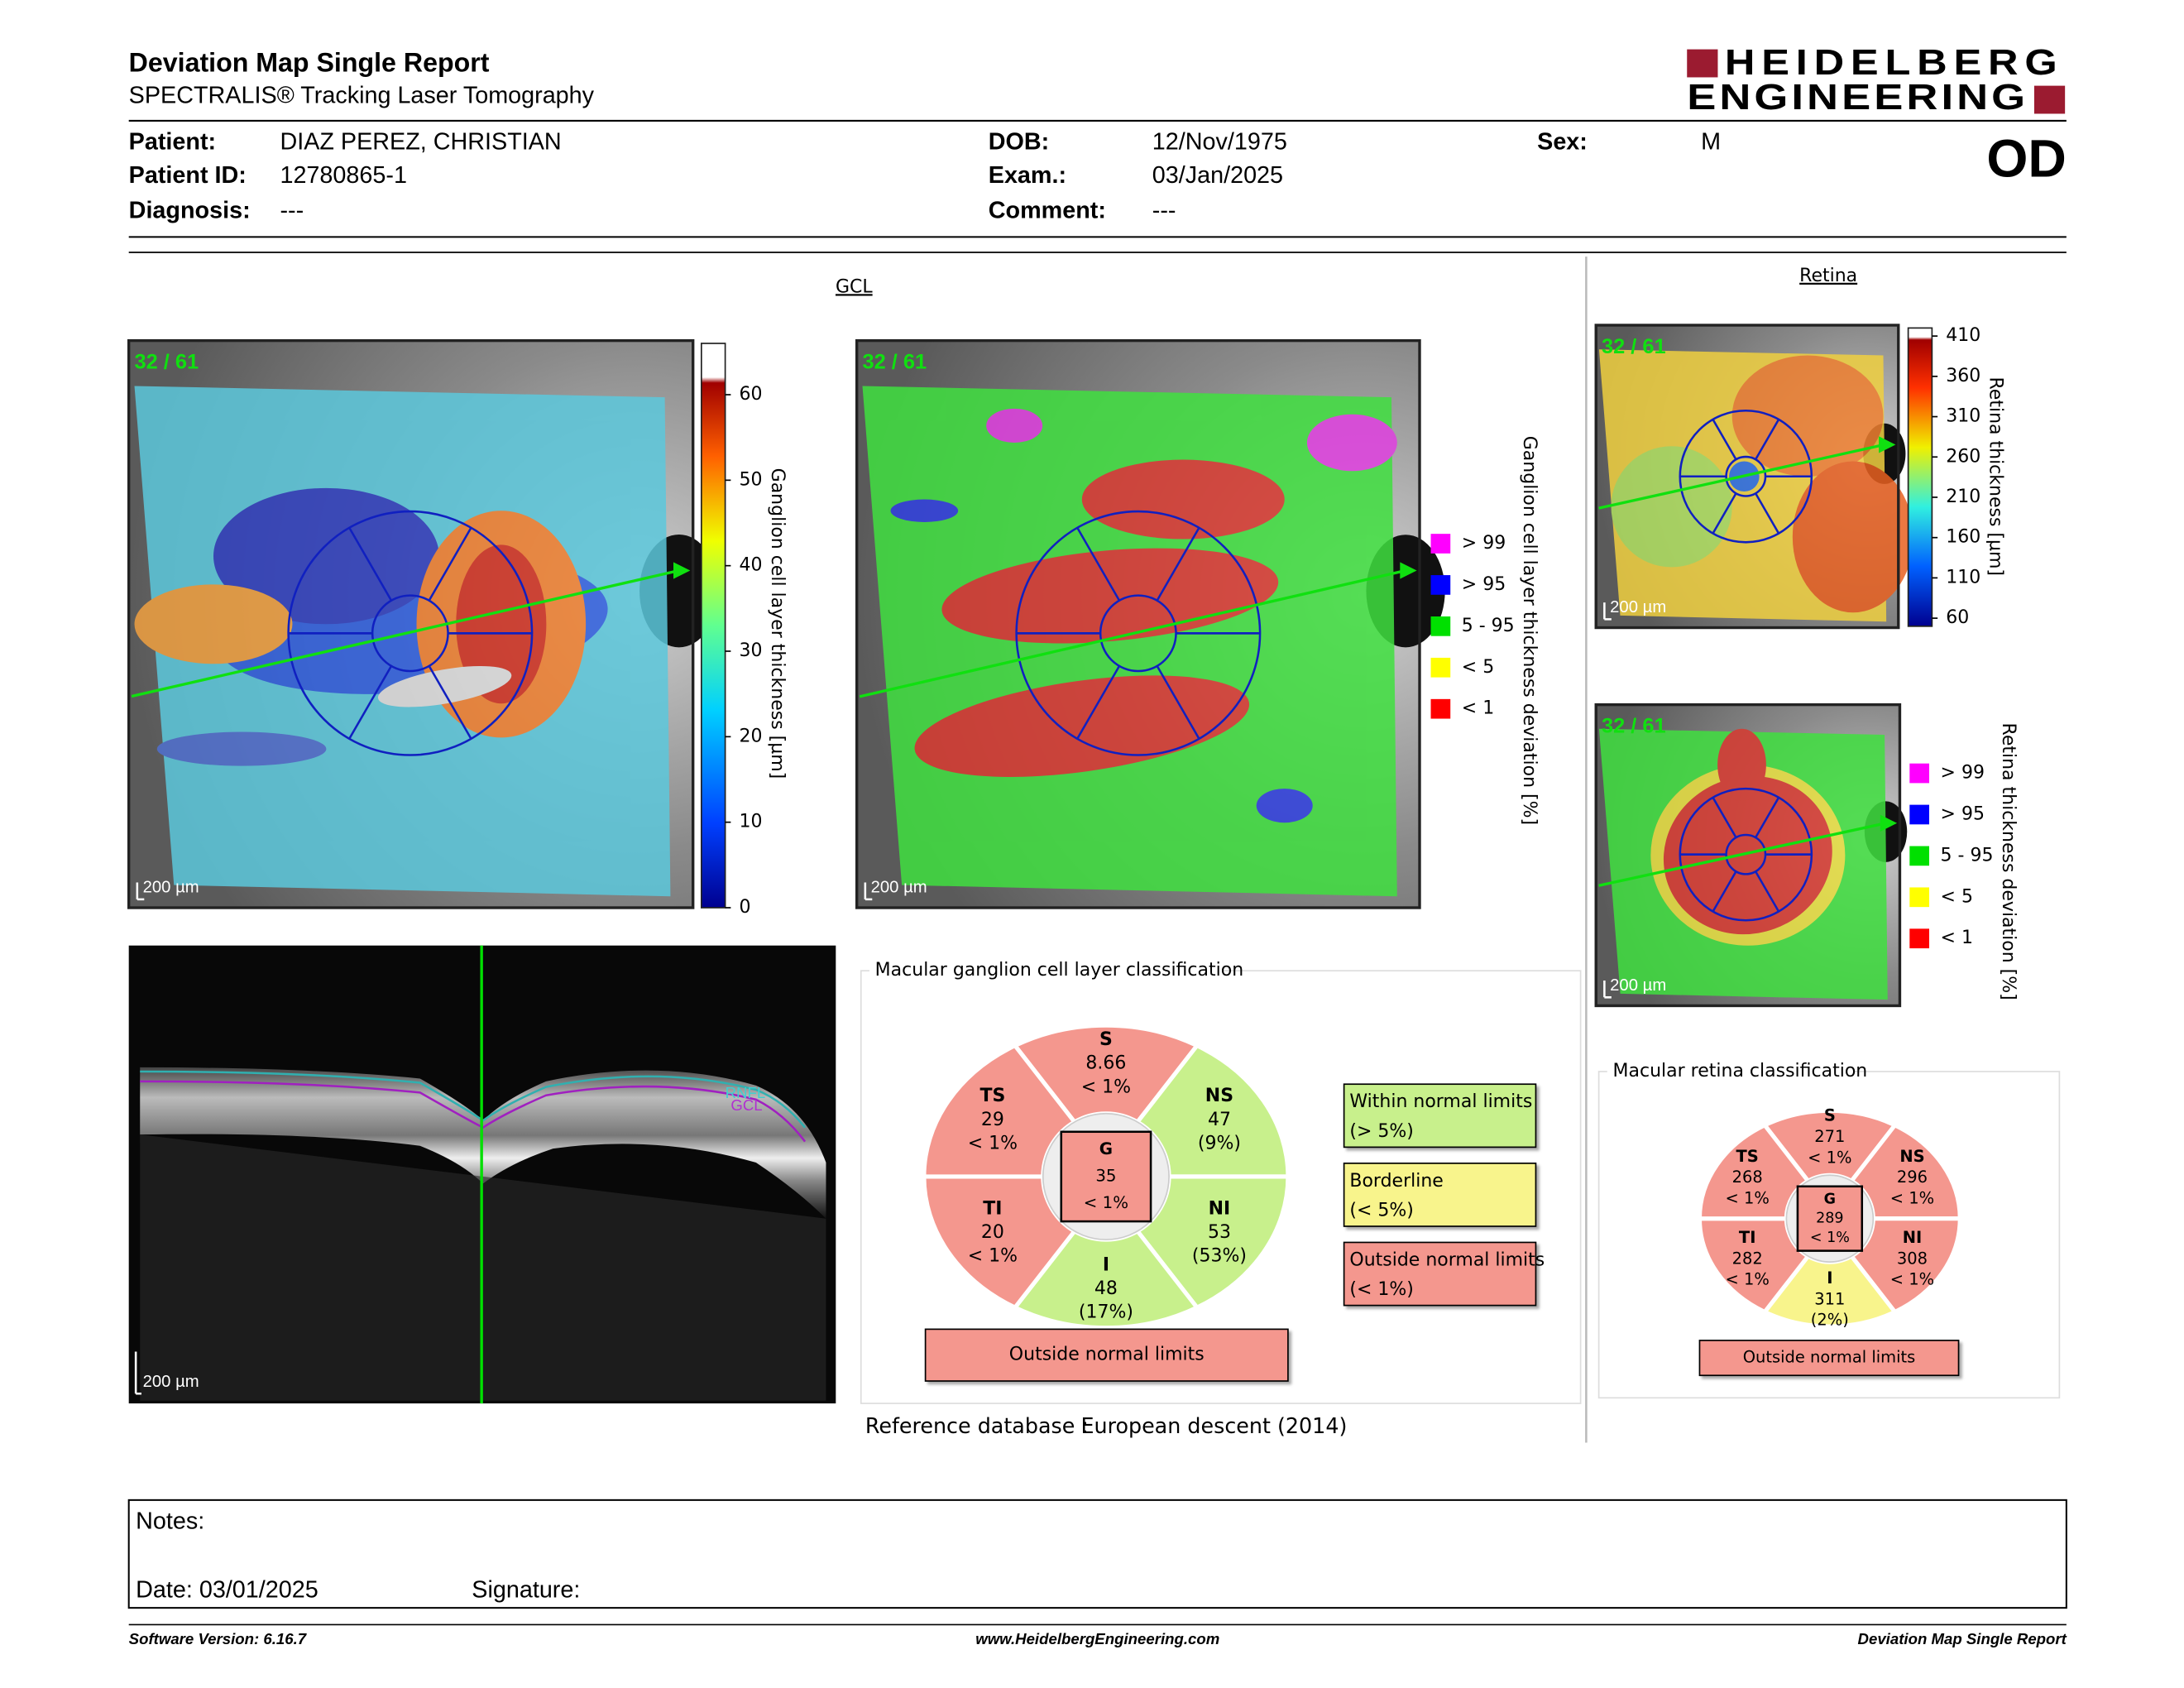 This screenshot has width=2184, height=1688. What do you see at coordinates (1963, 456) in the screenshot?
I see `colorbar-tick-label: 260` at bounding box center [1963, 456].